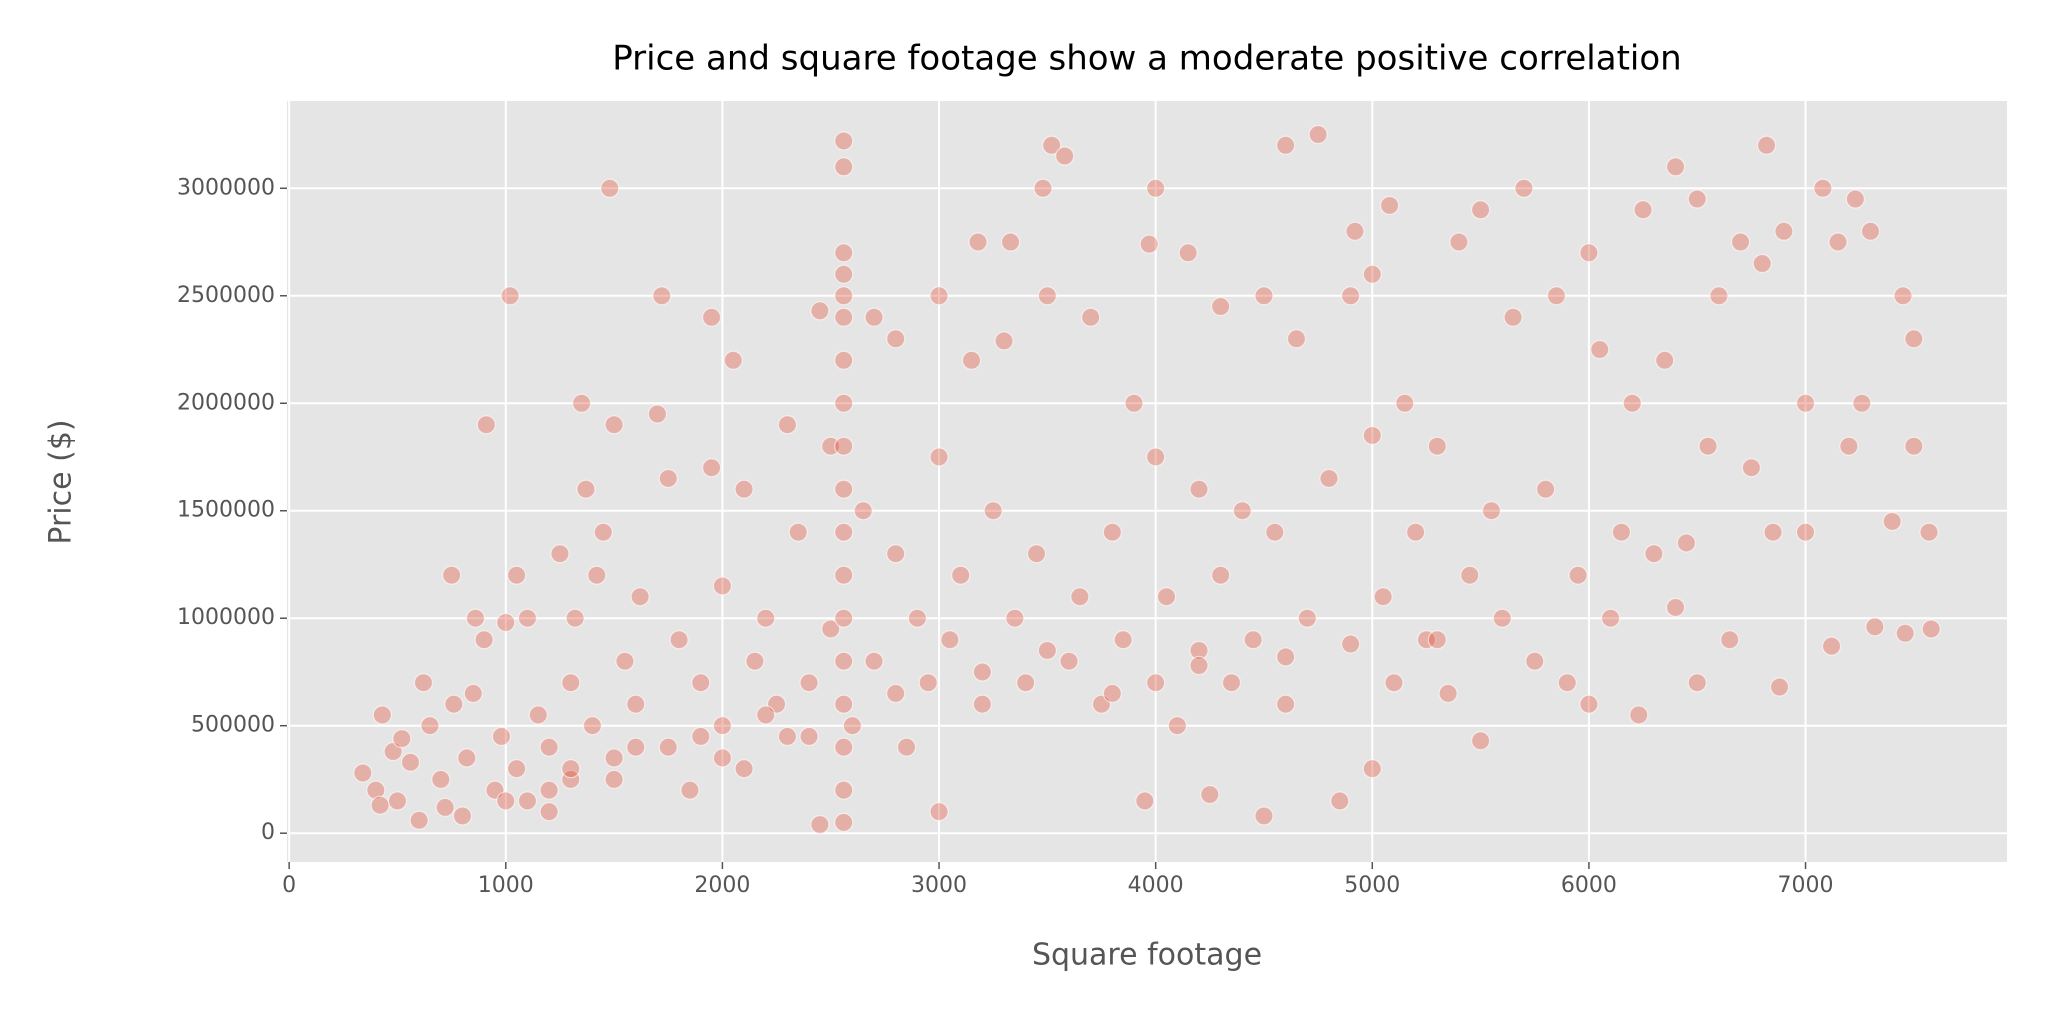 The height and width of the screenshot is (1024, 2048). What do you see at coordinates (1806, 885) in the screenshot?
I see `x-tick-label: 7000` at bounding box center [1806, 885].